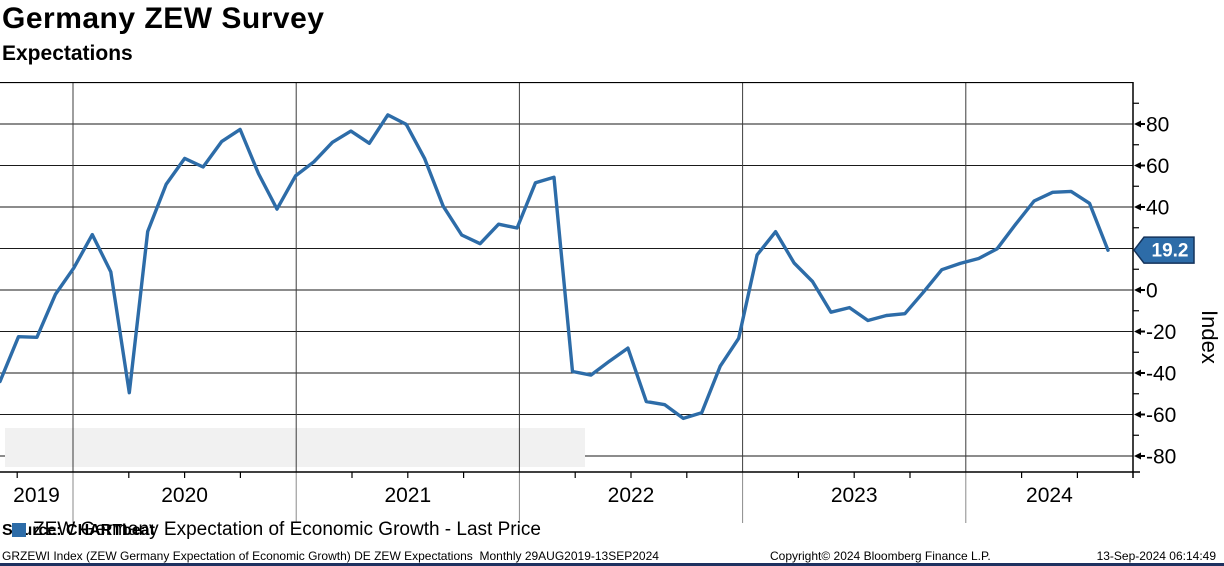  I want to click on x-axis-tick-label: 2021, so click(407, 495).